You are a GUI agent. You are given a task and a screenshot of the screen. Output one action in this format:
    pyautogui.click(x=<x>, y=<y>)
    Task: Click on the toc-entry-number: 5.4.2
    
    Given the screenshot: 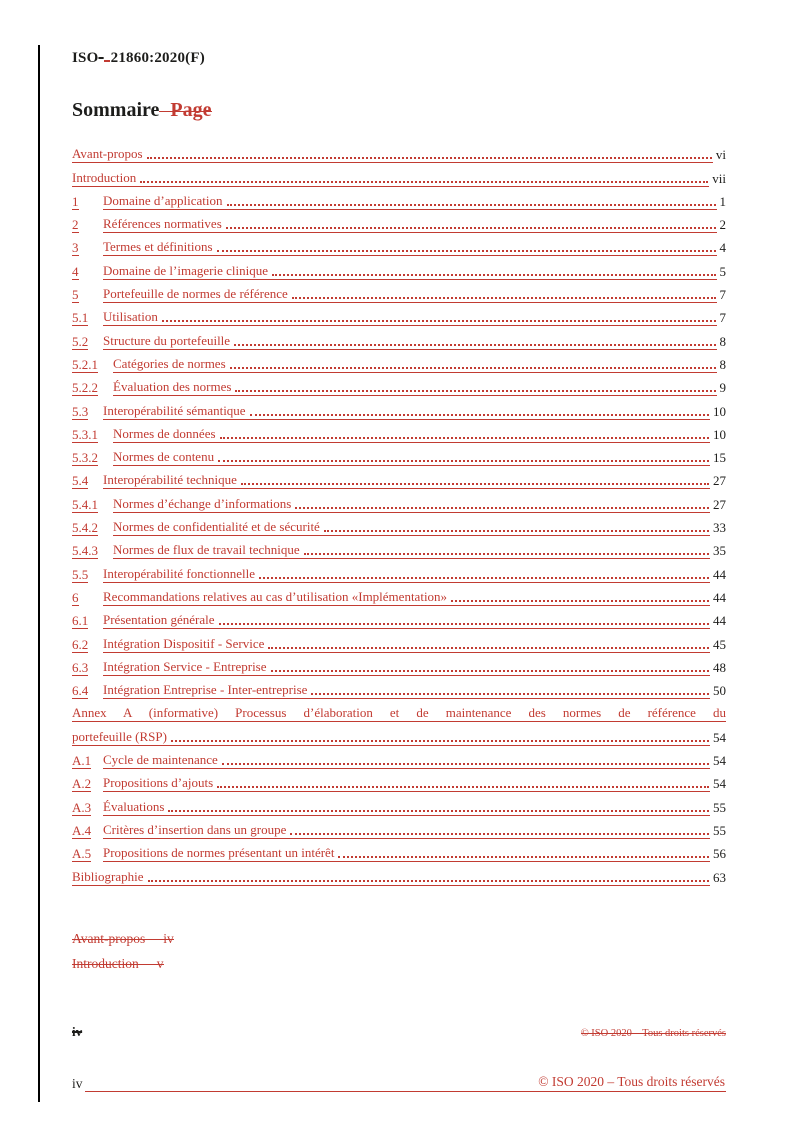 What is the action you would take?
    pyautogui.click(x=92, y=528)
    